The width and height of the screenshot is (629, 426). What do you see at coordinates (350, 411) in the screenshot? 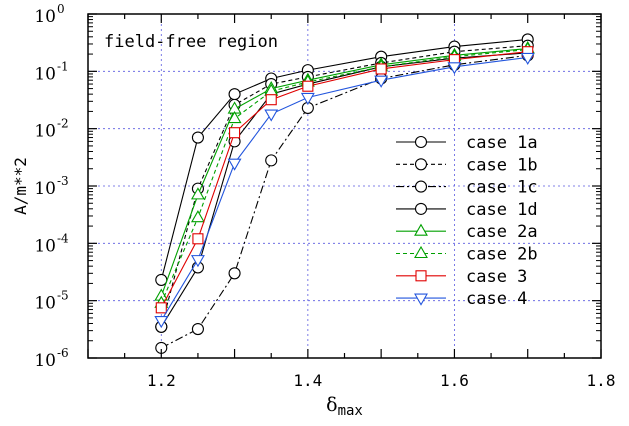
I see `x-axis-label-sub: max` at bounding box center [350, 411].